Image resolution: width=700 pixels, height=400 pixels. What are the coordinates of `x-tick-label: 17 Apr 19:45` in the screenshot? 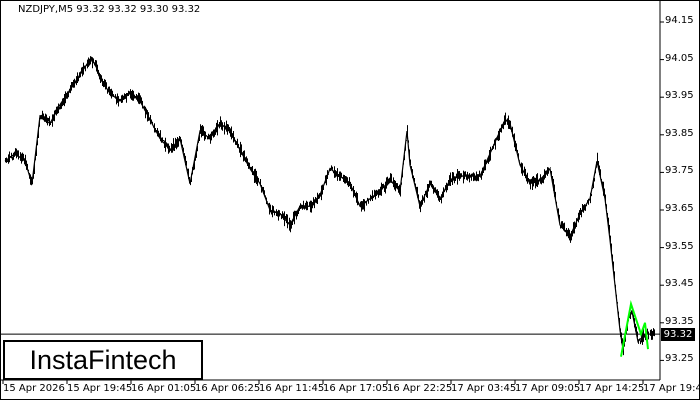 It's located at (671, 388).